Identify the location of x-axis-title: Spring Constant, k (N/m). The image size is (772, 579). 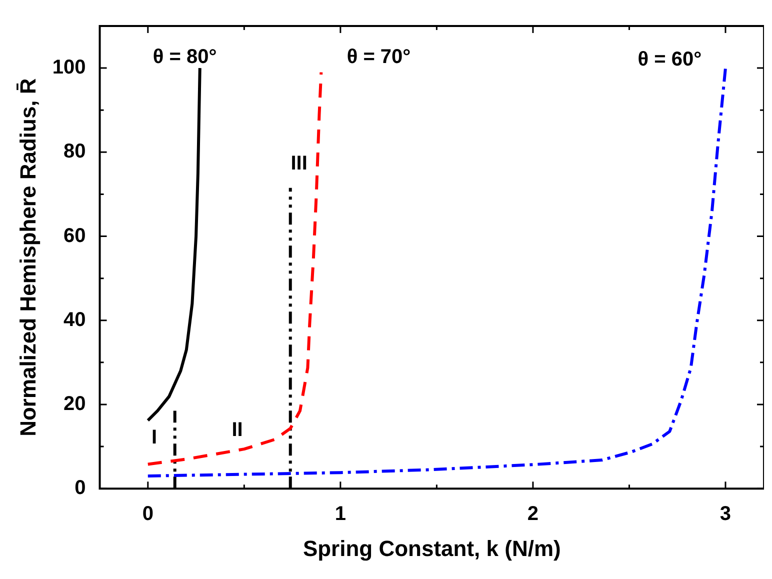
(431, 548).